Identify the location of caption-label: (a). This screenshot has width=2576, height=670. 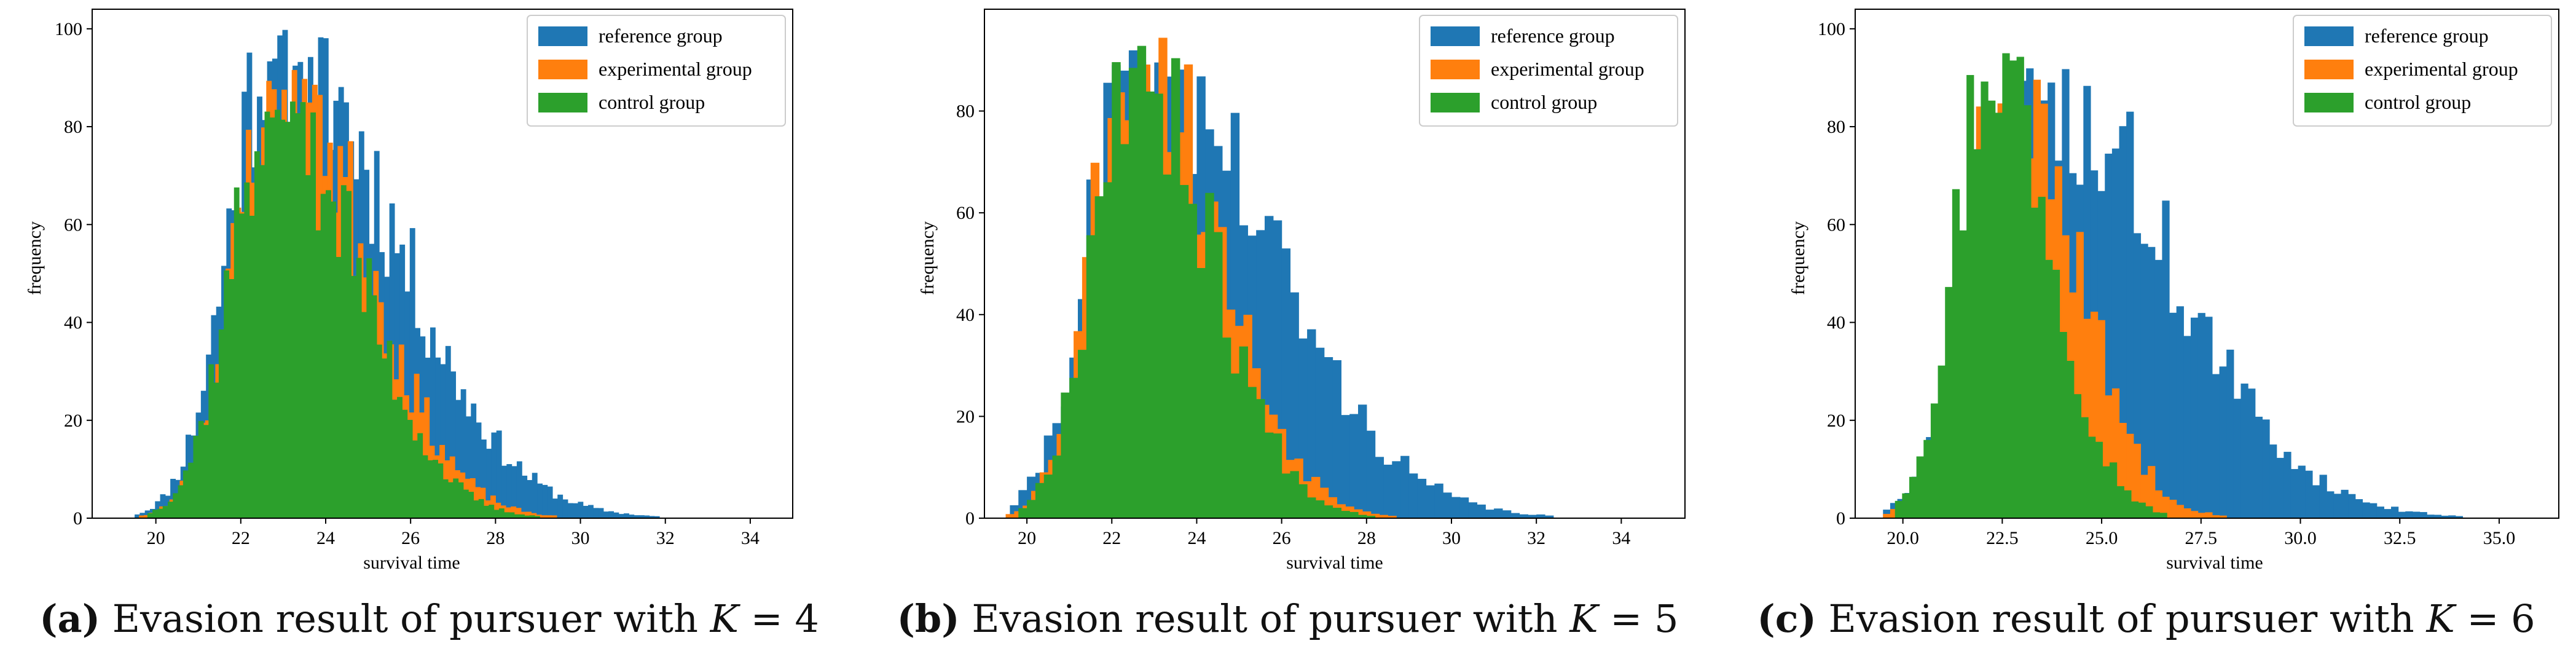
(70, 618).